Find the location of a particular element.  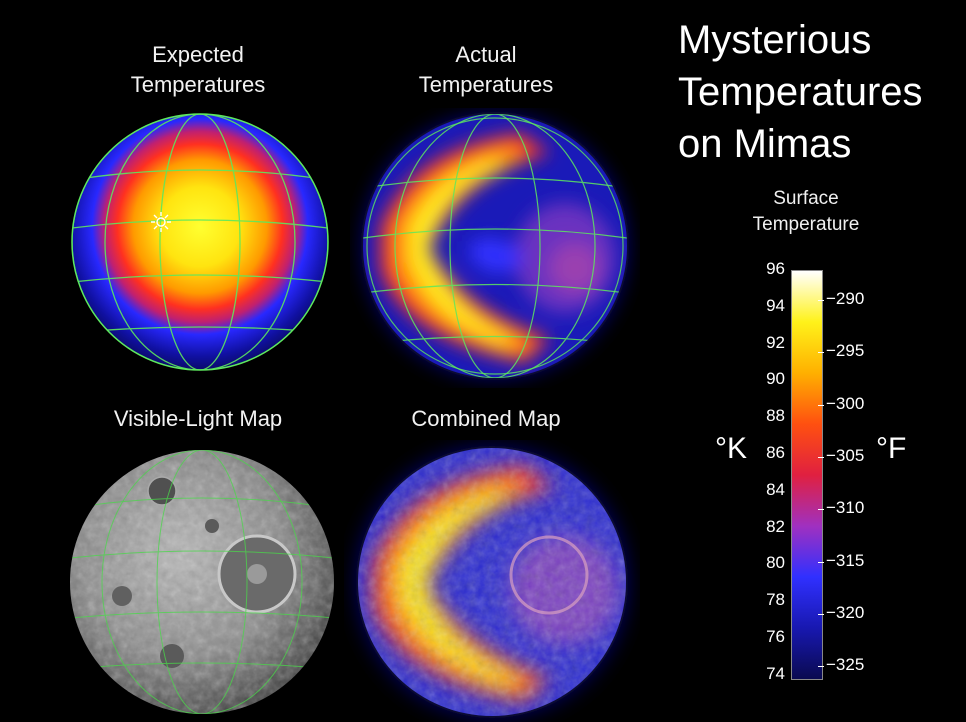

fahrenheit-tick-label: −310 is located at coordinates (841, 508).